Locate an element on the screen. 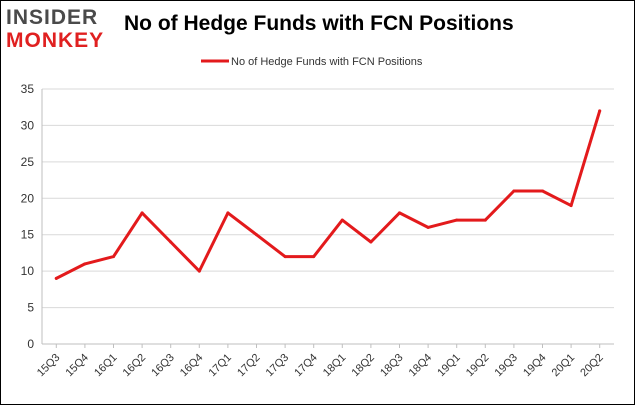 Image resolution: width=635 pixels, height=405 pixels. x-tick-label: 17Q3 is located at coordinates (278, 366).